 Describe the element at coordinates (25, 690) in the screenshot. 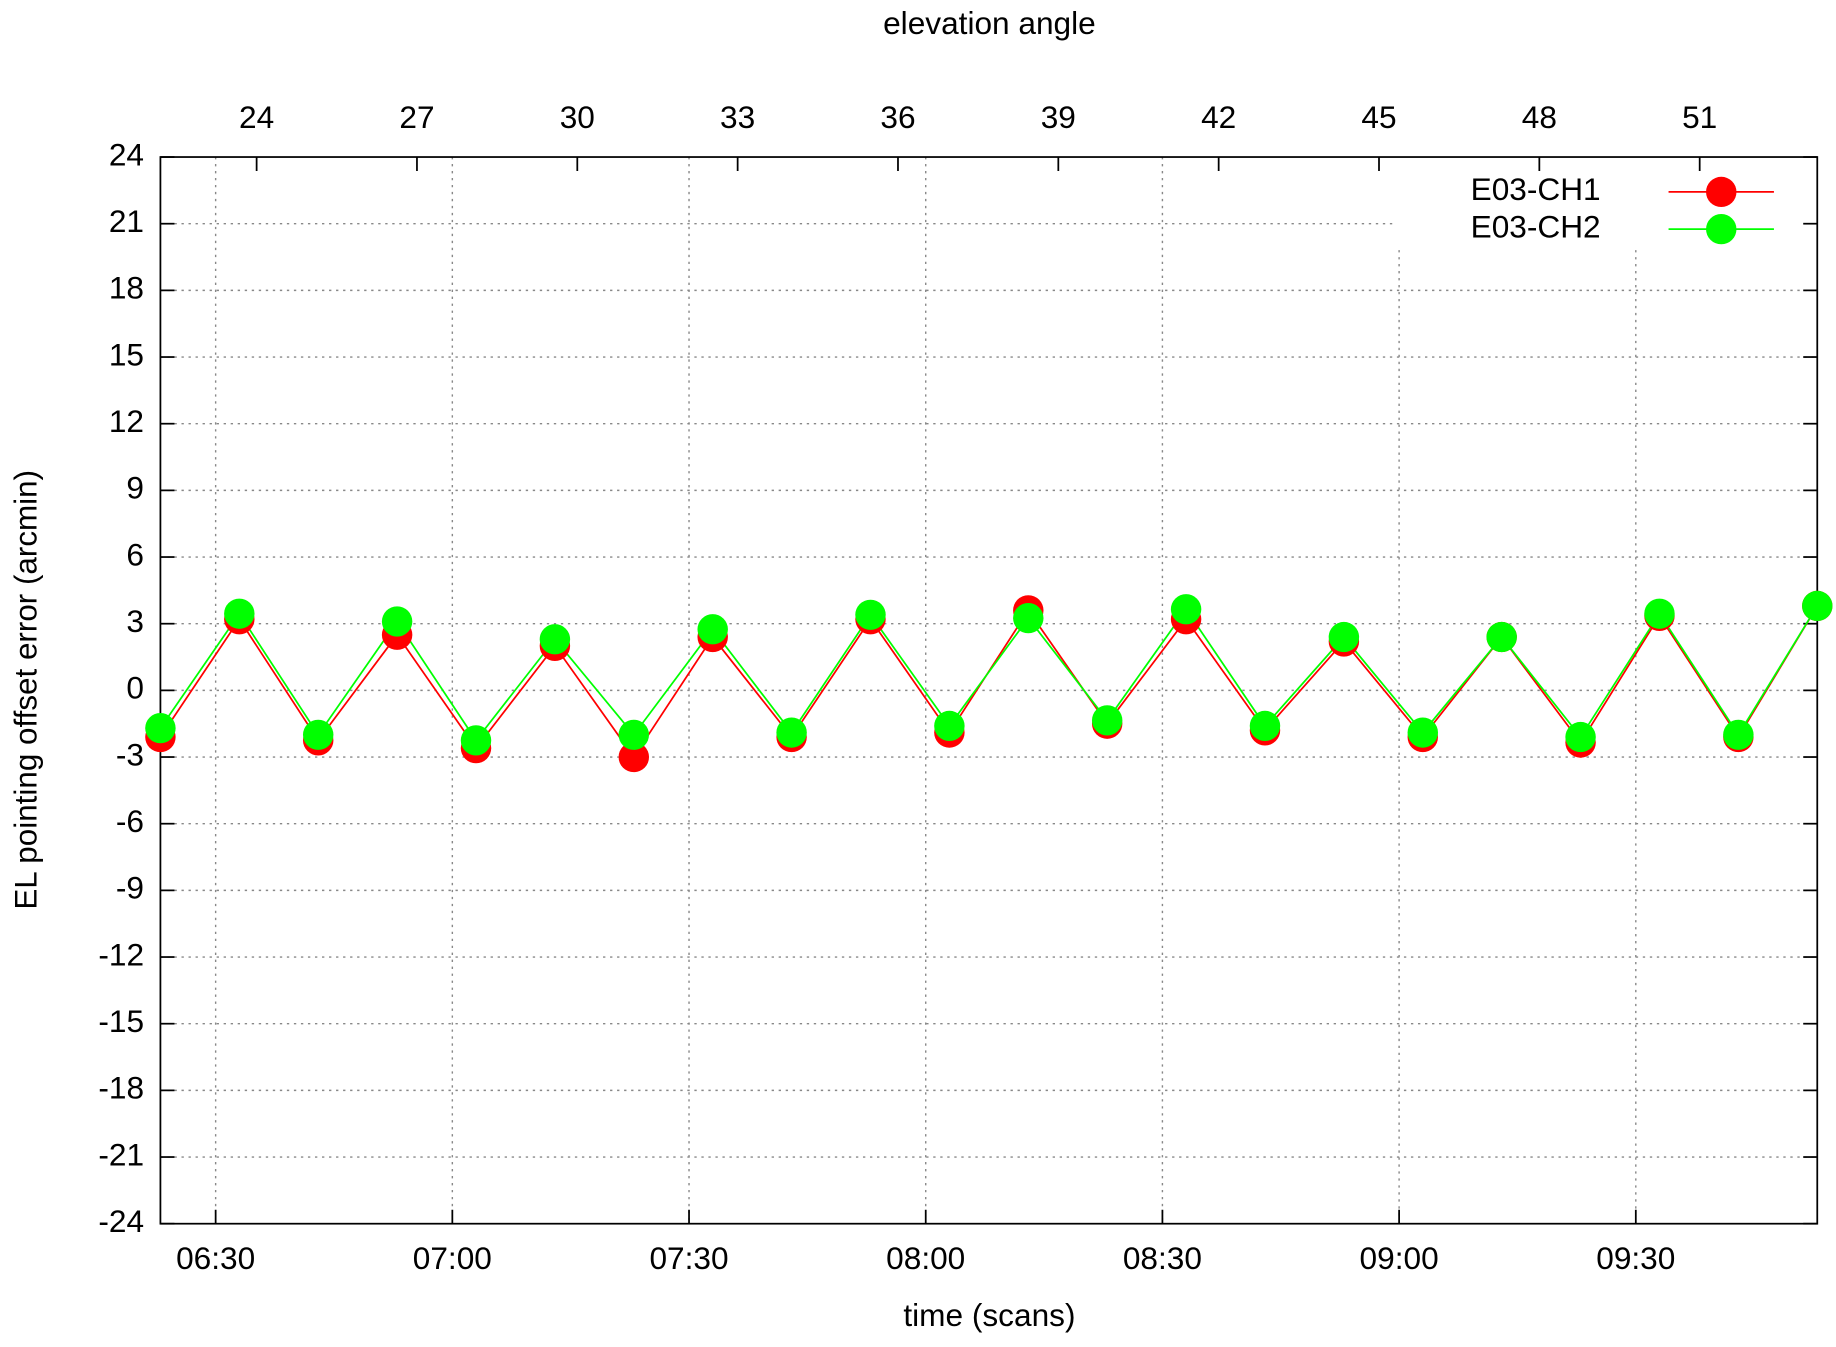

I see `y-axis-label: EL pointing offset error (arcmin)` at that location.